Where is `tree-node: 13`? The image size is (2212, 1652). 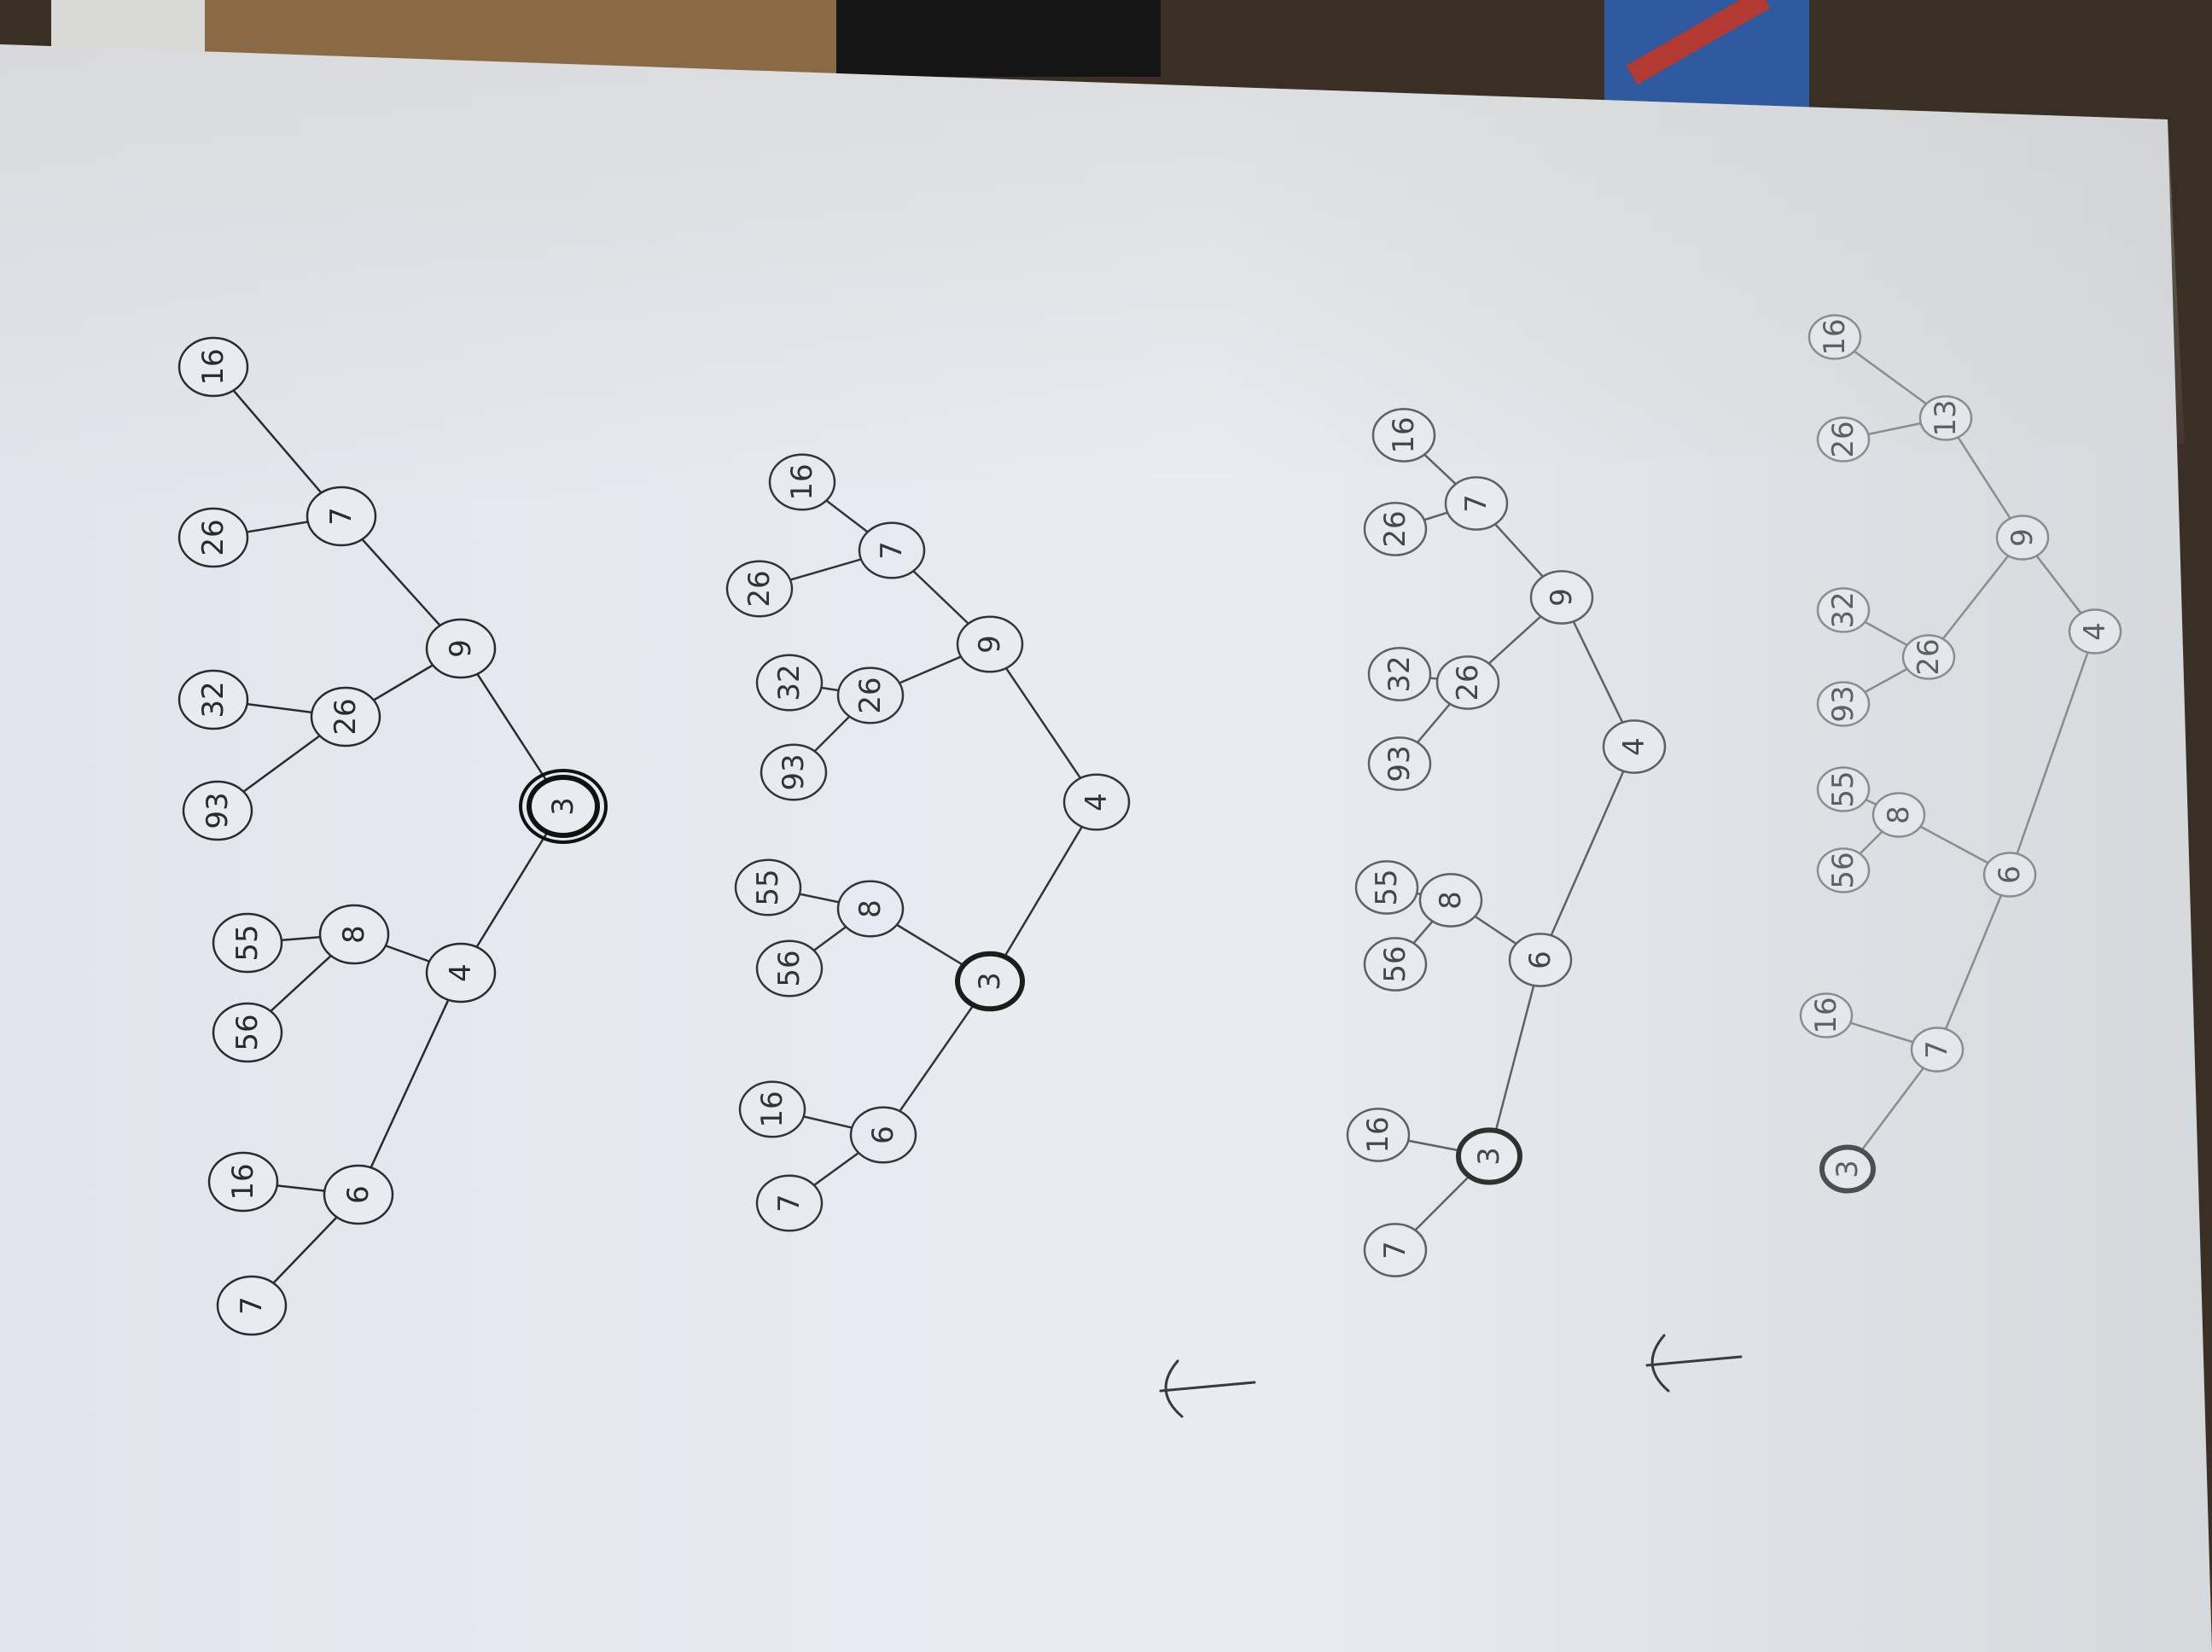
tree-node: 13 is located at coordinates (1945, 418).